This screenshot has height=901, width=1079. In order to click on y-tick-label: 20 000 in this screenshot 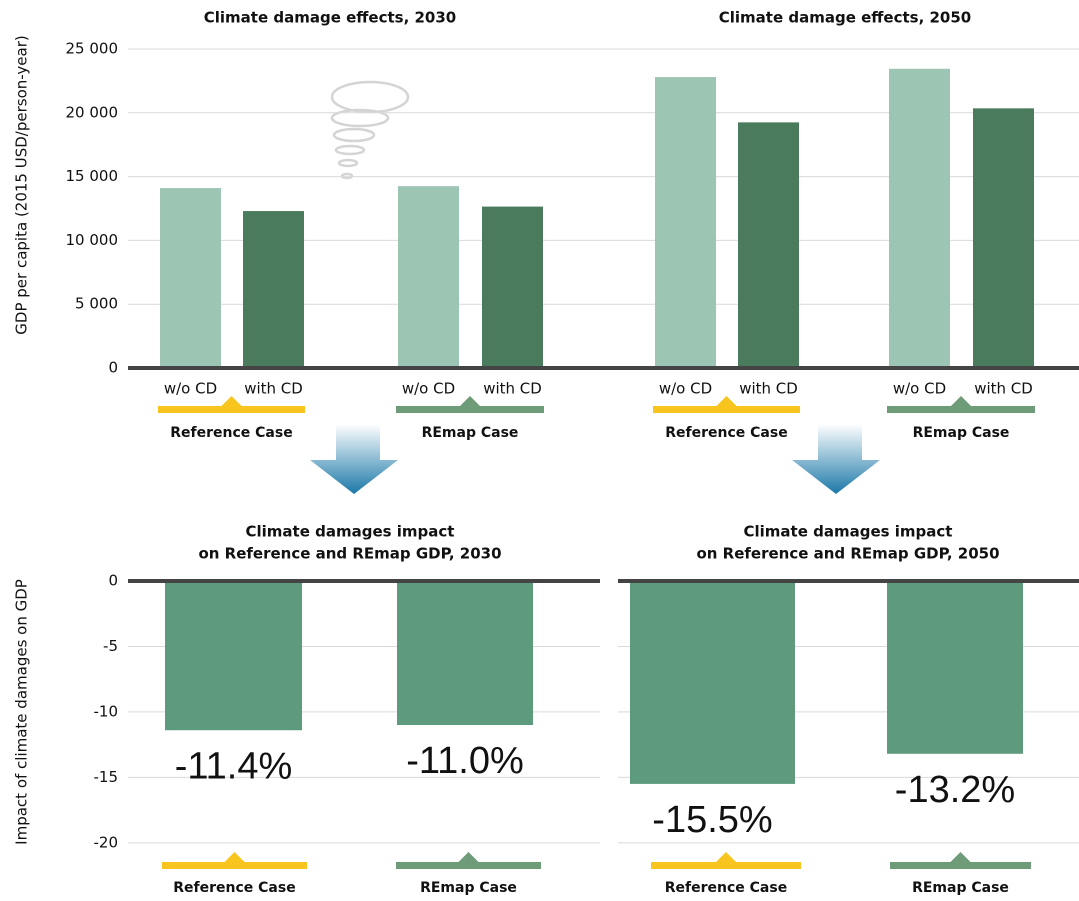, I will do `click(92, 112)`.